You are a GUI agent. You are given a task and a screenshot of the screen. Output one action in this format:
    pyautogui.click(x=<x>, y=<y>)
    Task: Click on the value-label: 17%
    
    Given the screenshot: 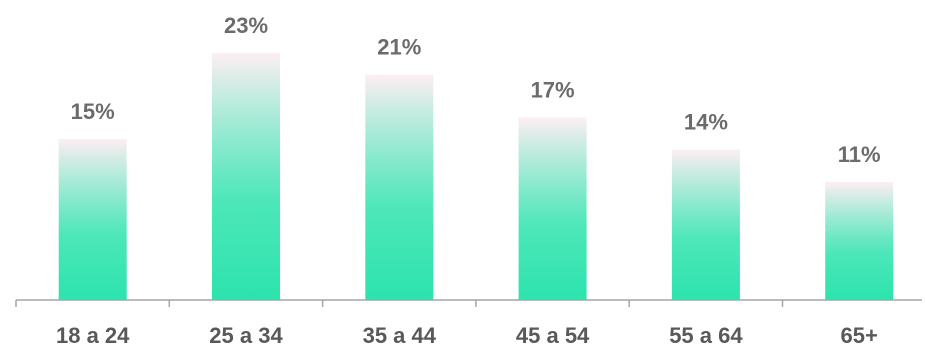 What is the action you would take?
    pyautogui.click(x=553, y=89)
    